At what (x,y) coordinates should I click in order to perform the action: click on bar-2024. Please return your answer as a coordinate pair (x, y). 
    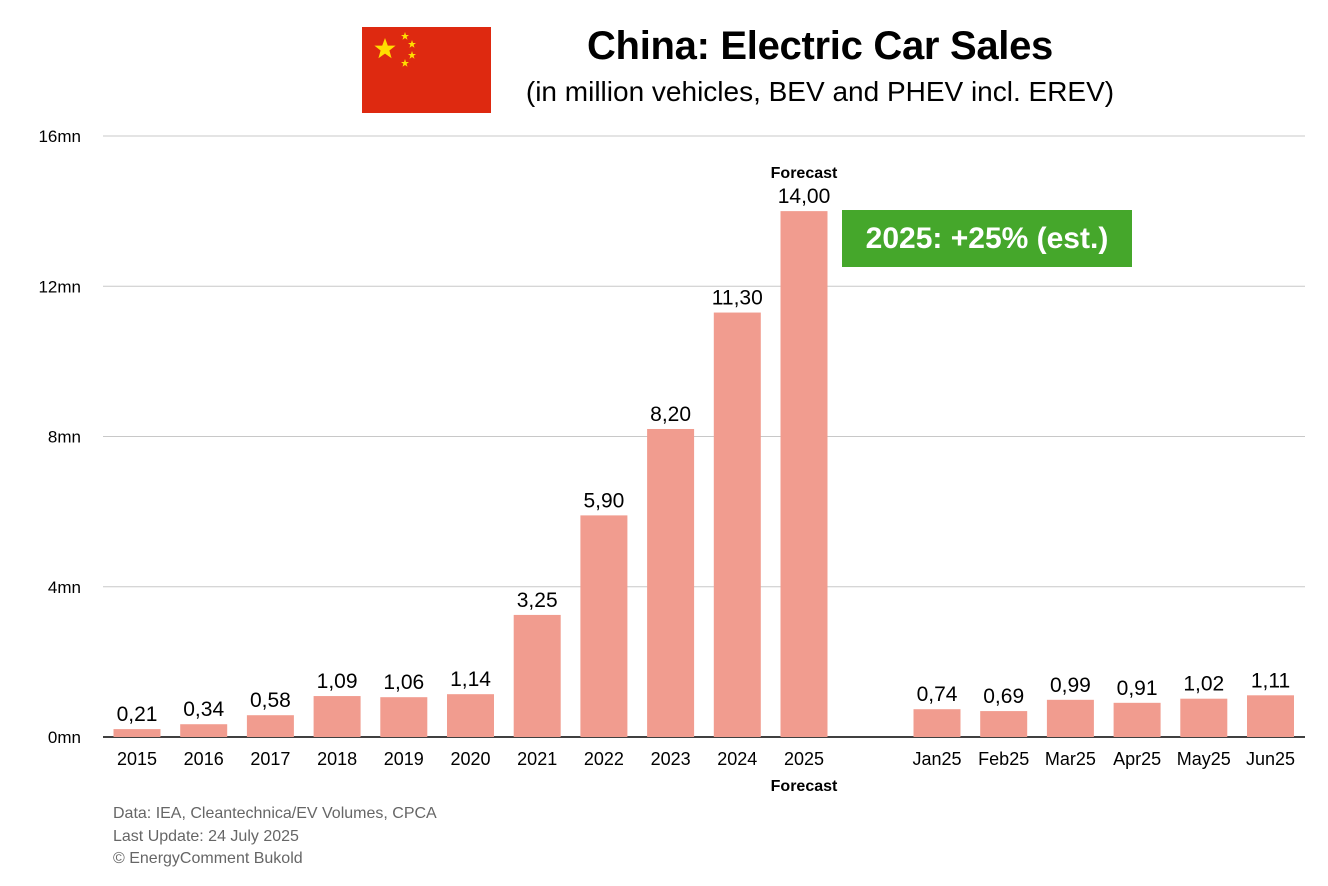
    Looking at the image, I should click on (737, 524).